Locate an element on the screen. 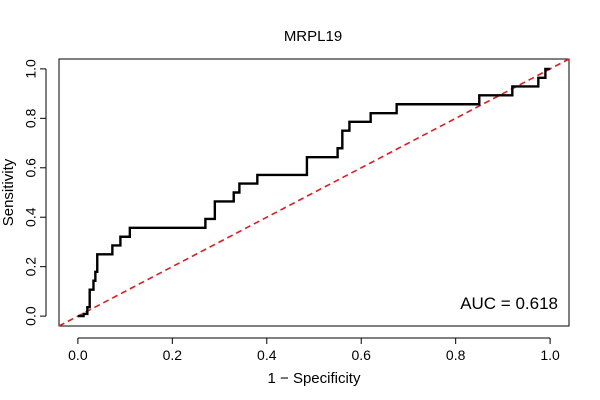 The width and height of the screenshot is (600, 400). y-tick-label: 0.8 is located at coordinates (31, 118).